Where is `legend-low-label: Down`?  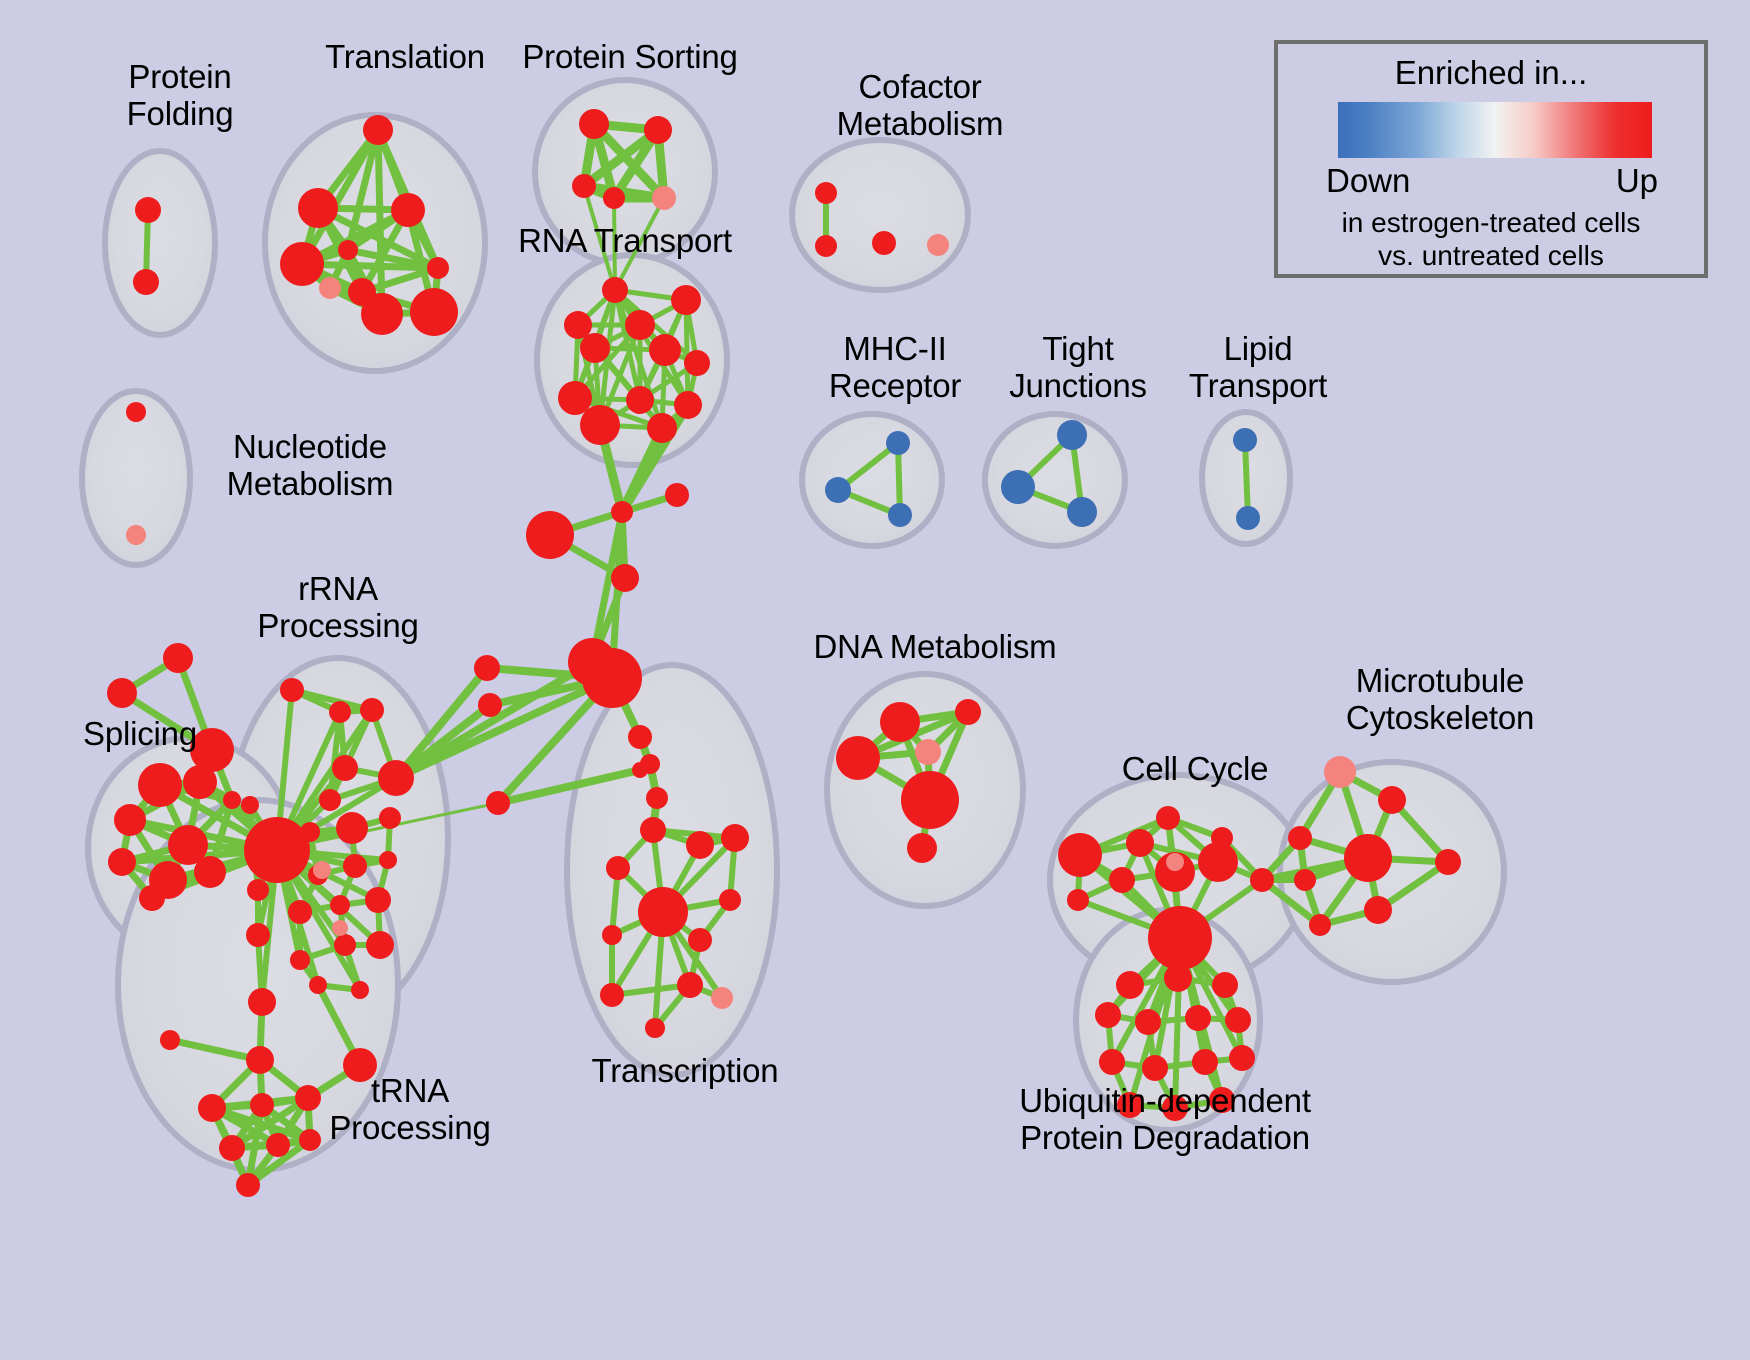
legend-low-label: Down is located at coordinates (1368, 180).